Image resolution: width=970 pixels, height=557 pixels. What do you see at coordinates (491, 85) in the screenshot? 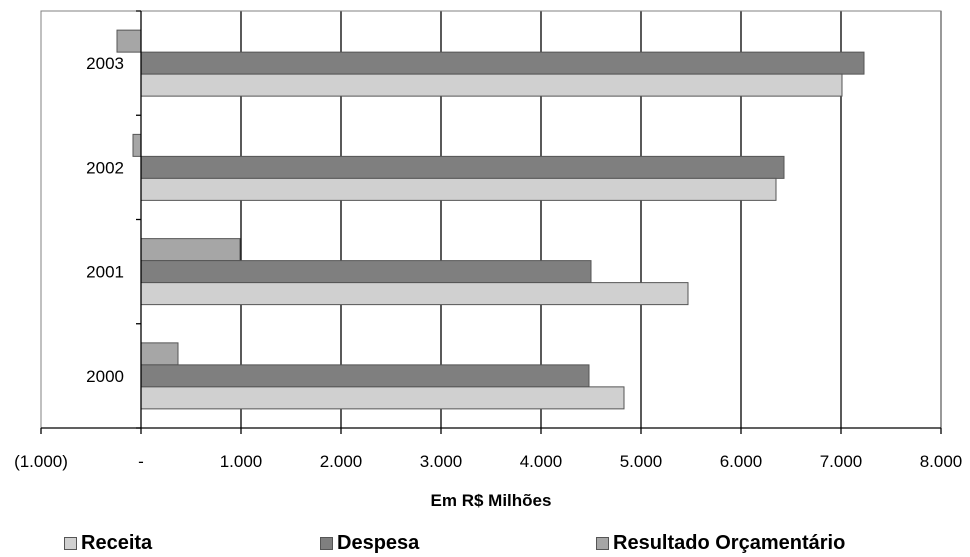
I see `bar-2003-receita` at bounding box center [491, 85].